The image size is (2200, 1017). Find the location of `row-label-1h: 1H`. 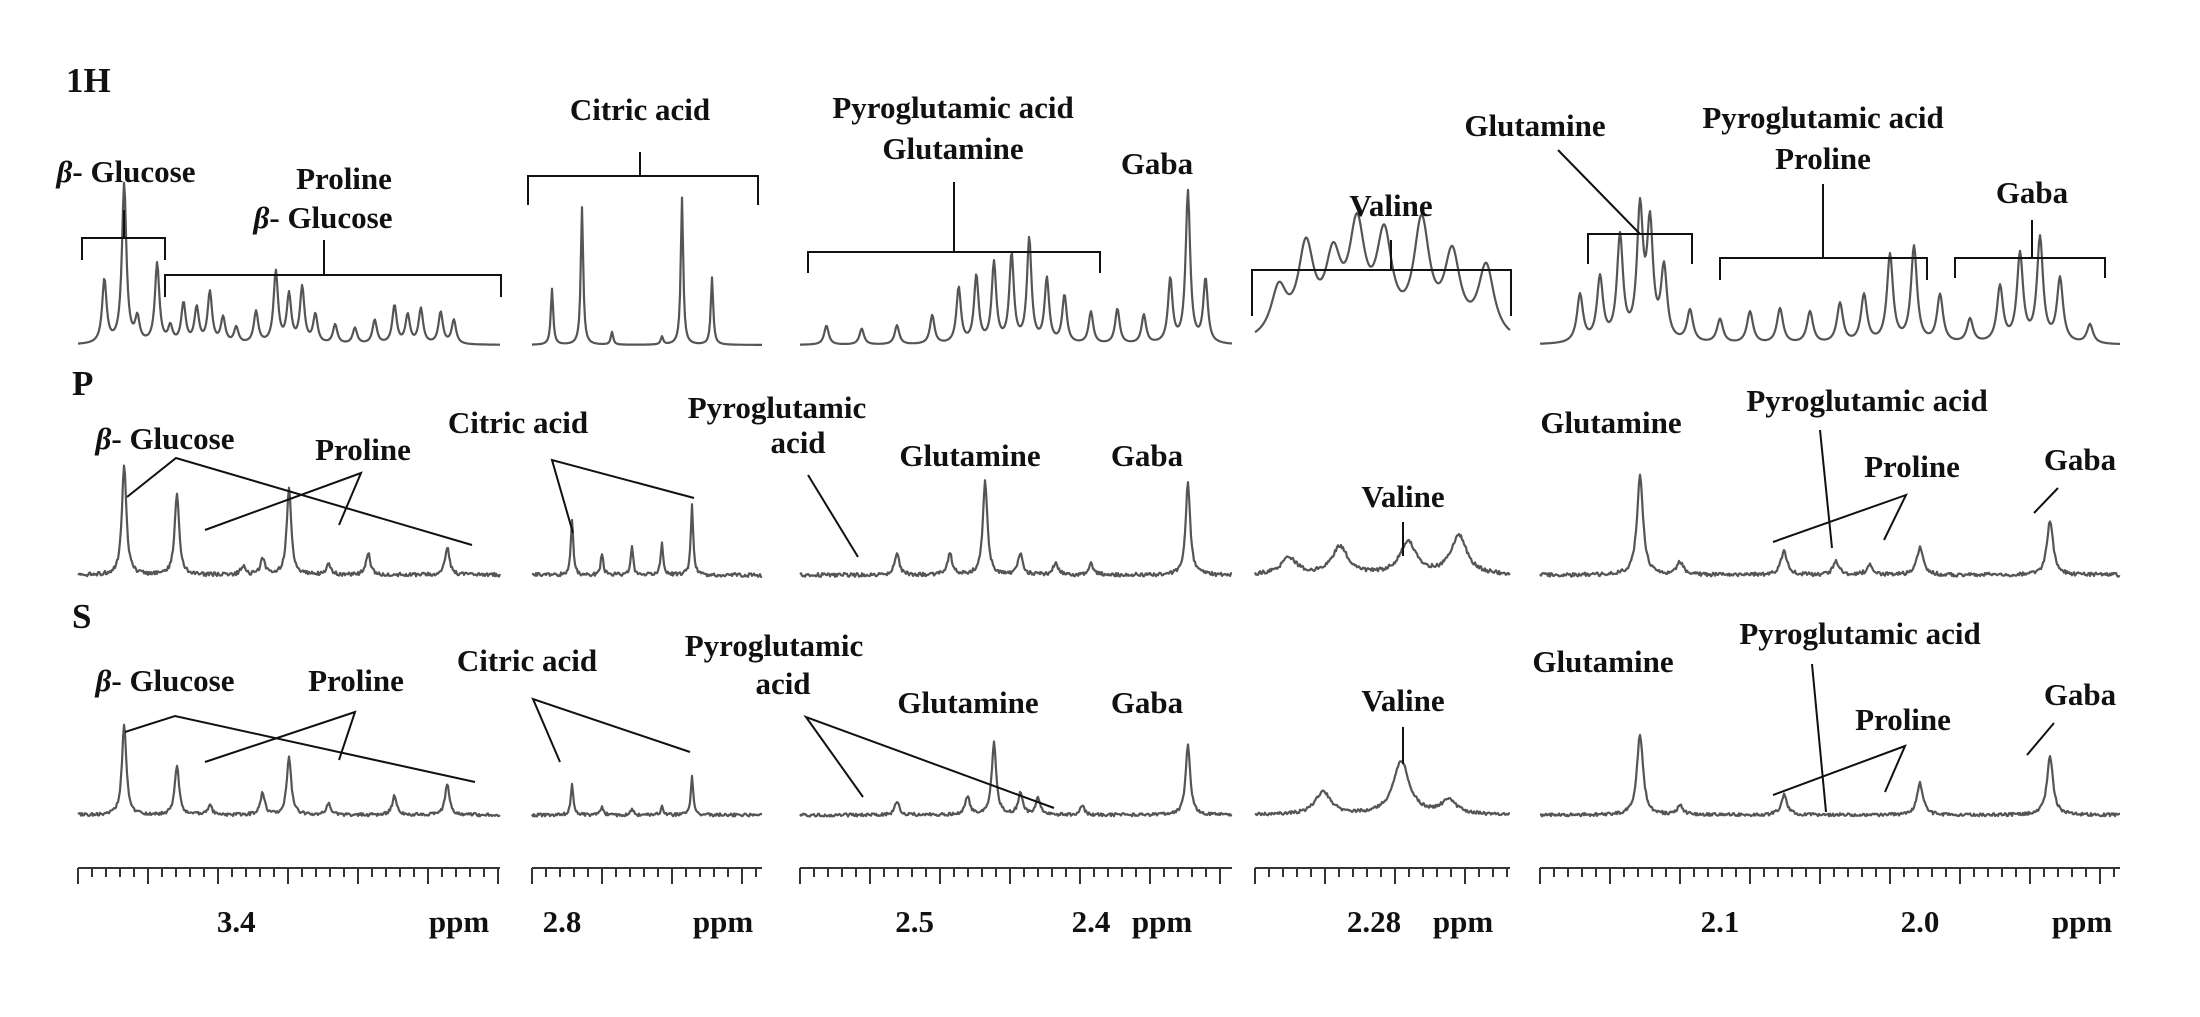

row-label-1h: 1H is located at coordinates (88, 80).